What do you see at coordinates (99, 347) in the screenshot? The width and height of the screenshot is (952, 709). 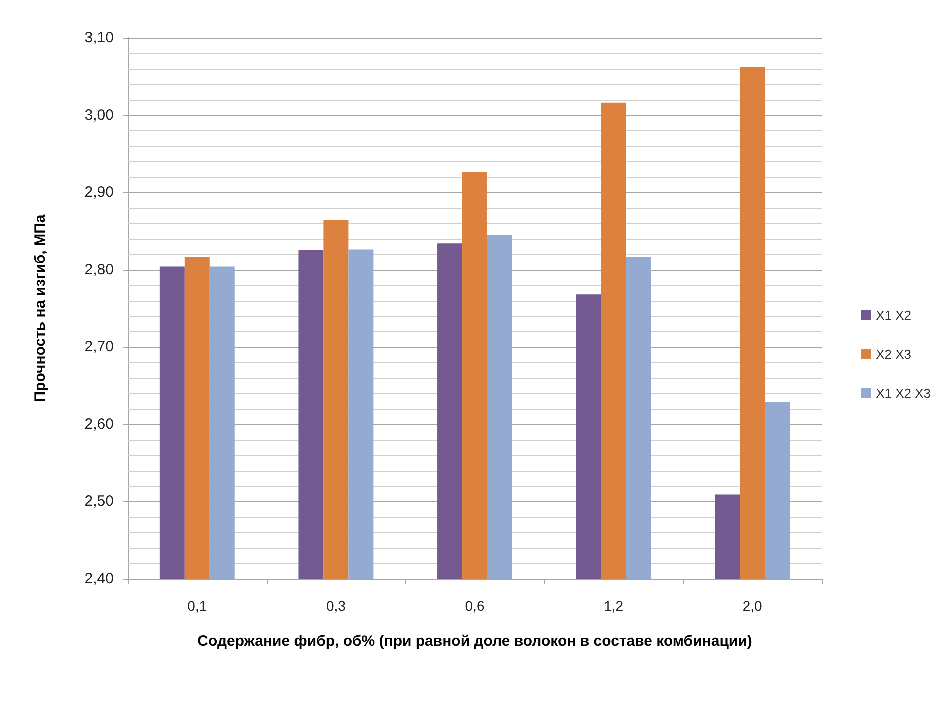 I see `y-tick-label: 2,70` at bounding box center [99, 347].